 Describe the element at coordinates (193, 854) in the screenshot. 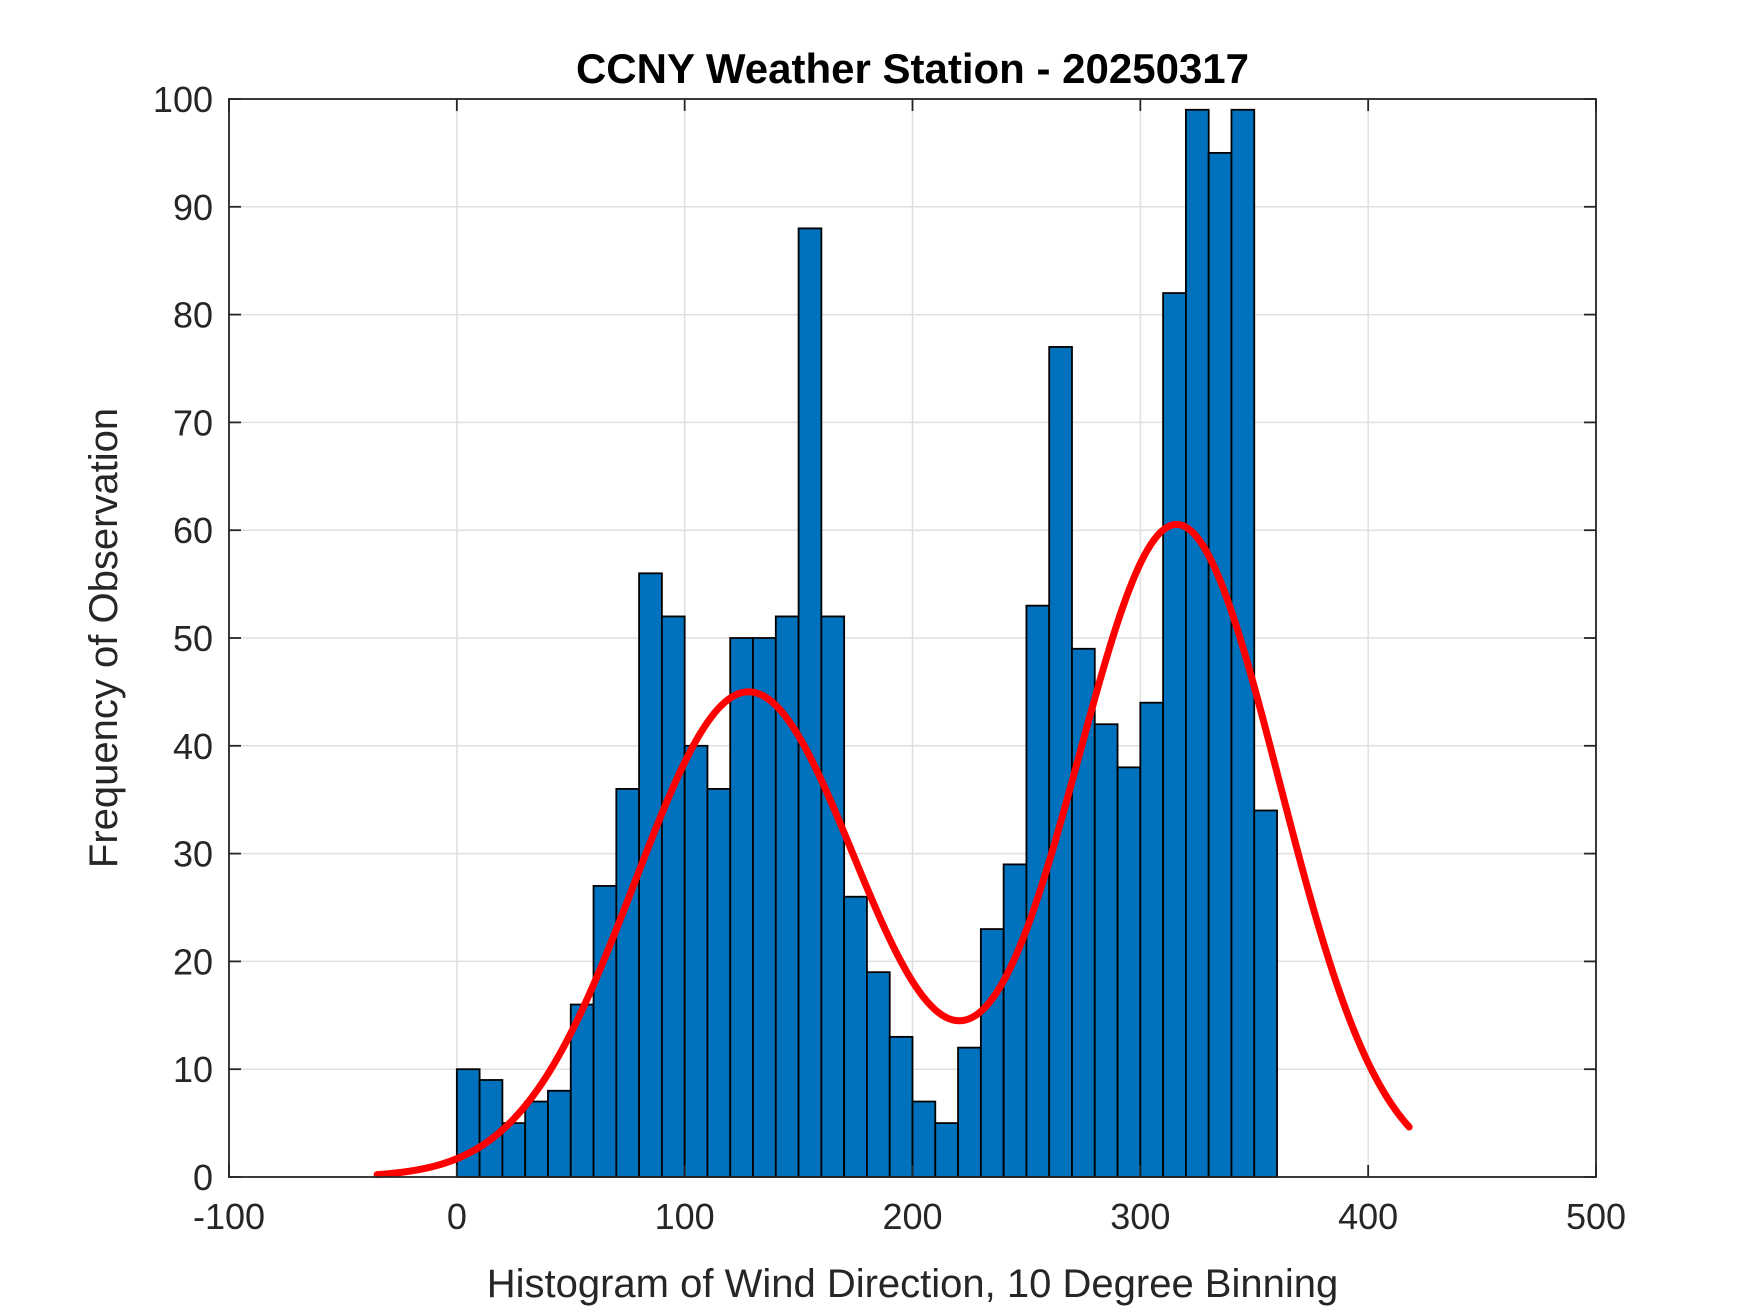

I see `y-tick-label: 30` at that location.